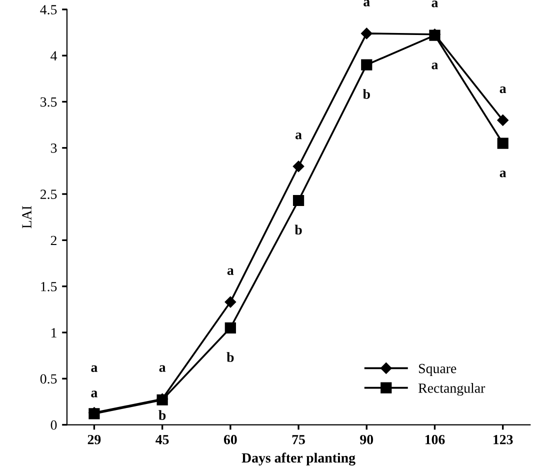 Image resolution: width=558 pixels, height=472 pixels. What do you see at coordinates (54, 333) in the screenshot?
I see `y-tick-label: 1` at bounding box center [54, 333].